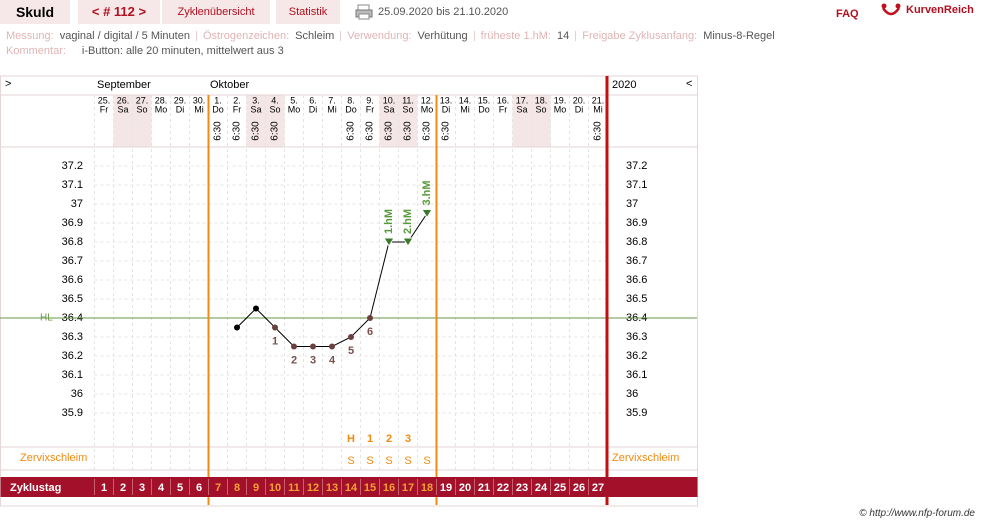 Image resolution: width=981 pixels, height=526 pixels. What do you see at coordinates (443, 12) in the screenshot?
I see `date-range: 25.09.2020 bis 21.10.2020` at bounding box center [443, 12].